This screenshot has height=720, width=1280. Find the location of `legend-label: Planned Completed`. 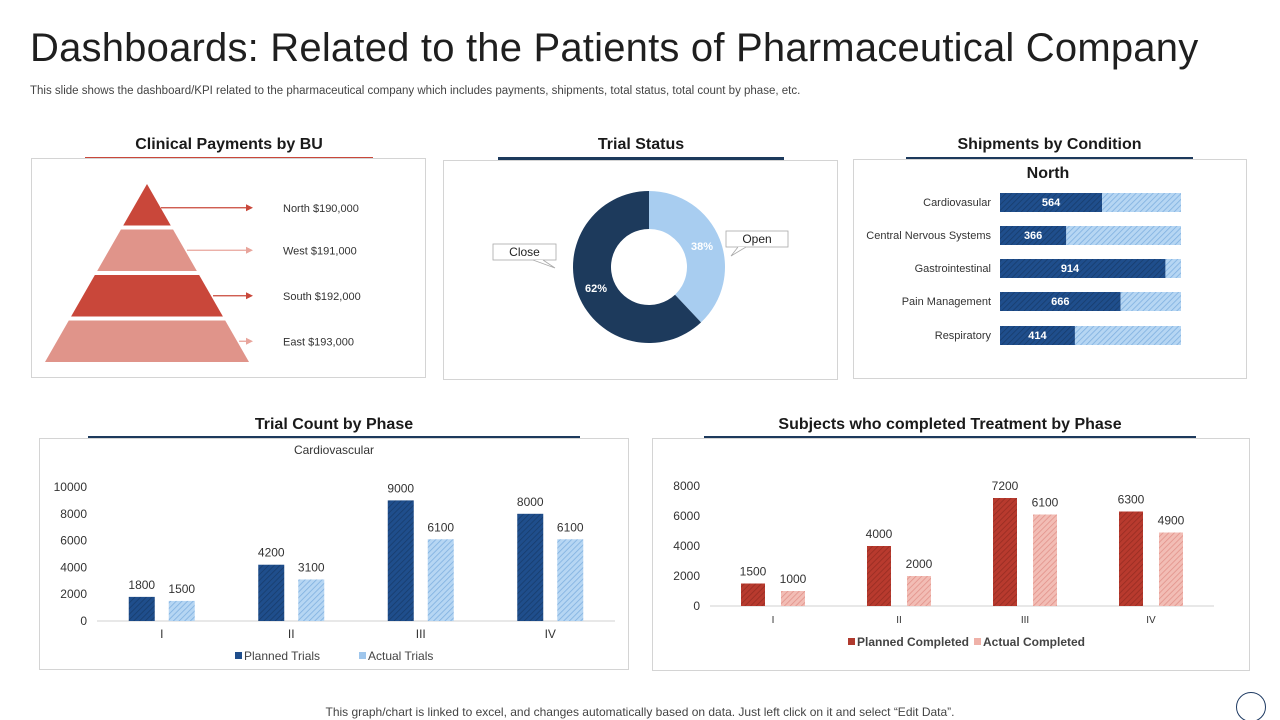

legend-label: Planned Completed is located at coordinates (913, 642).